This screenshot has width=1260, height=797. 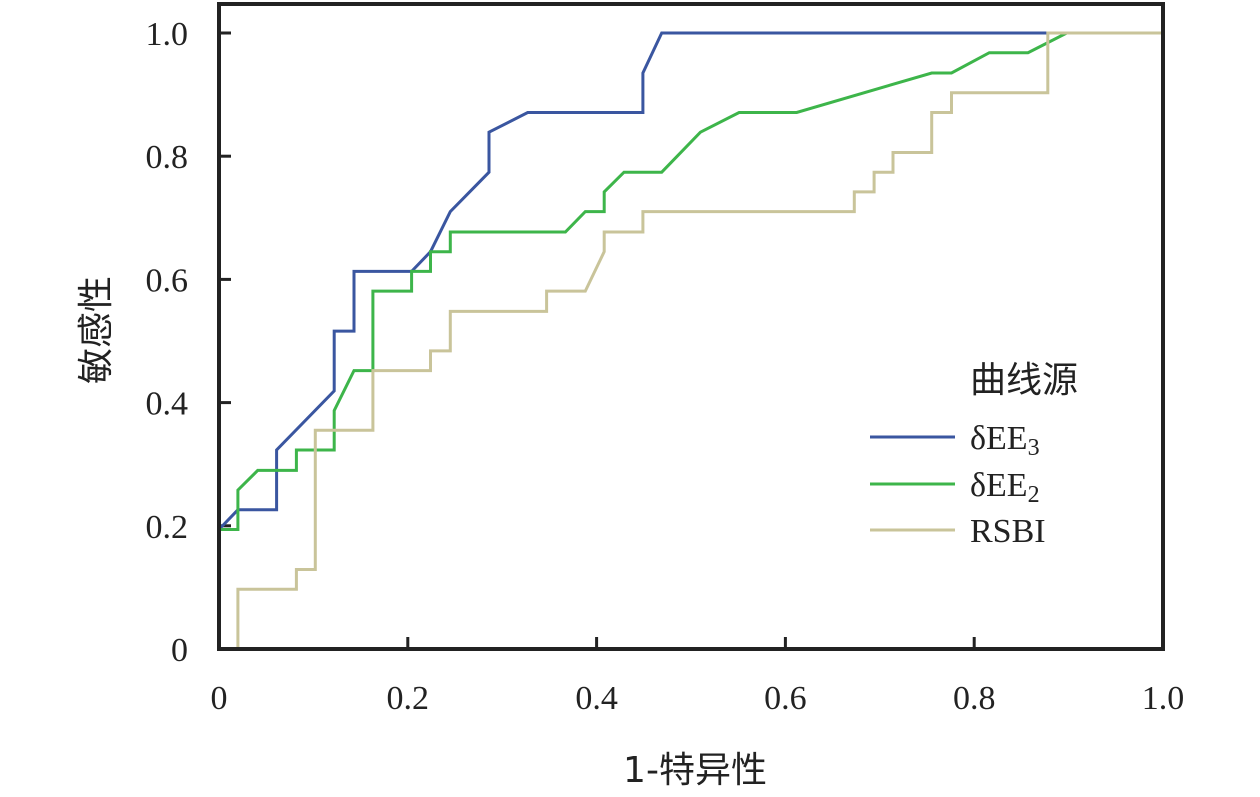 I want to click on x-tick-label: 1.0, so click(x=1163, y=698).